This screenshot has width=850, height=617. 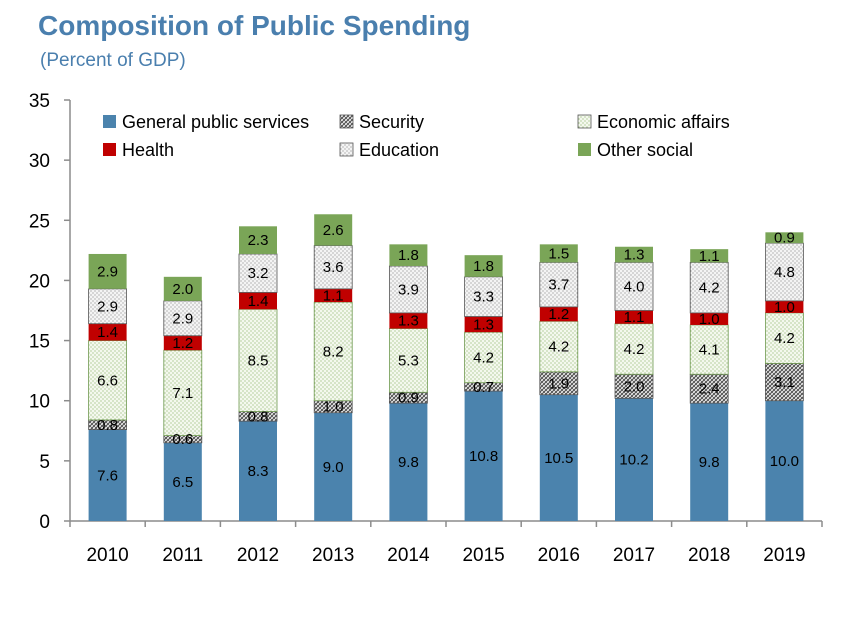 I want to click on bar-value-label: 5.3, so click(x=408, y=360).